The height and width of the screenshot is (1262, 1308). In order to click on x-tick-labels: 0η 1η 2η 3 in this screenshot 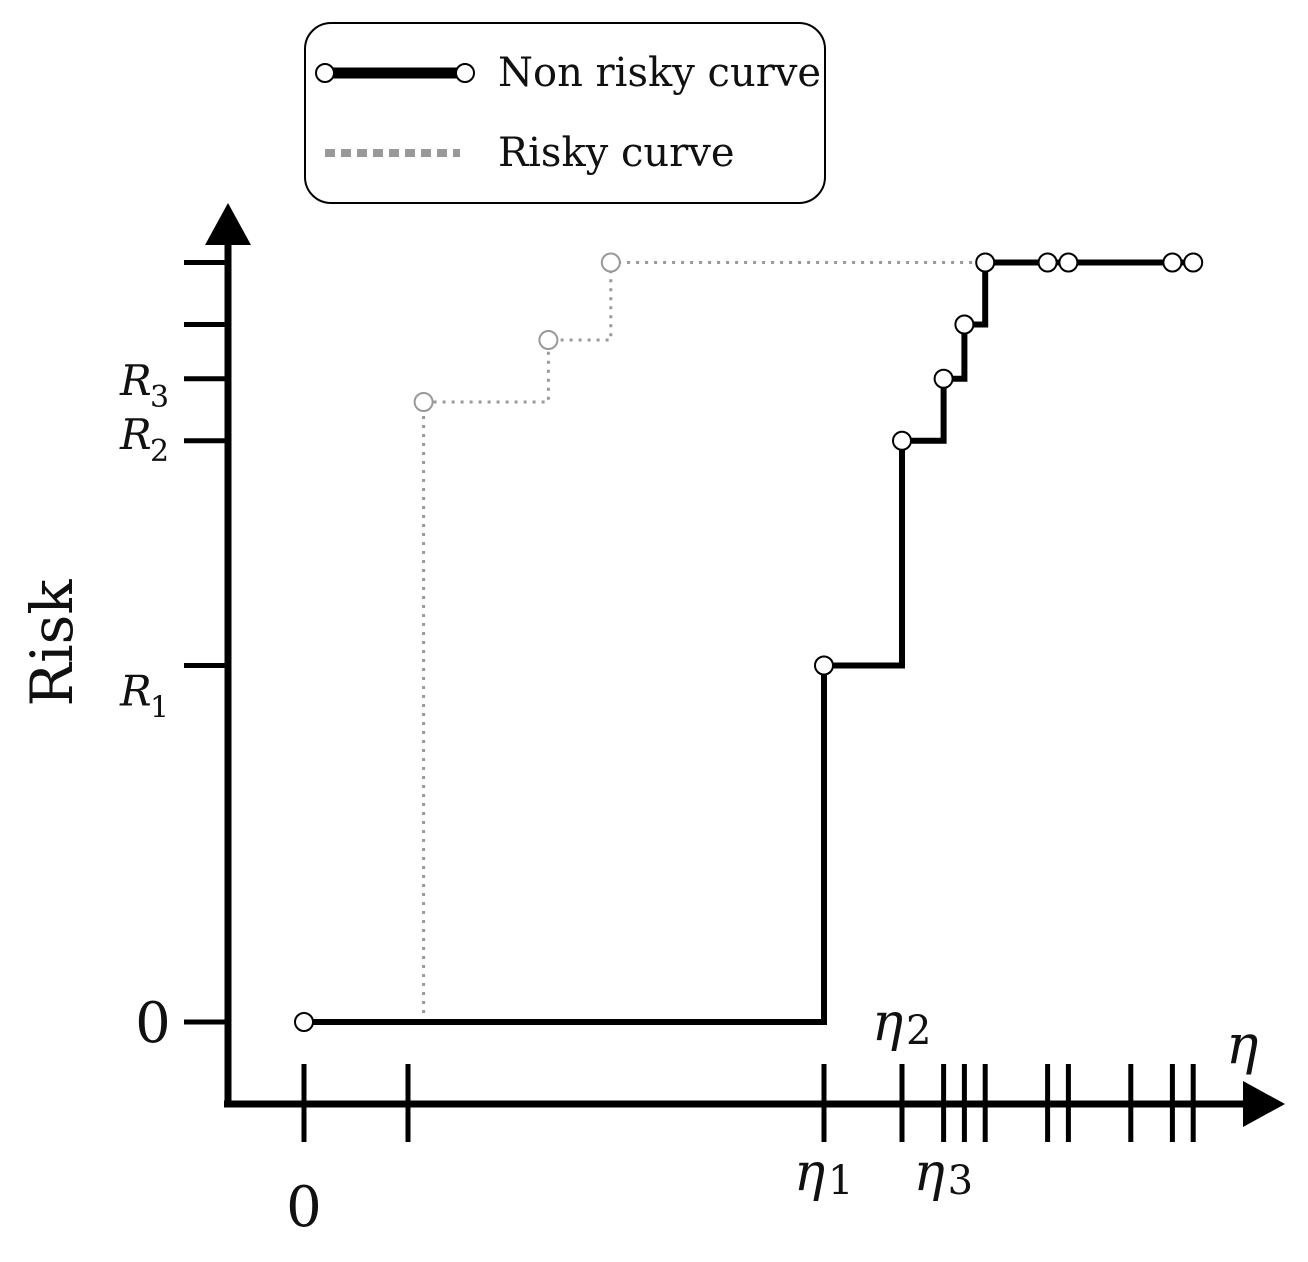, I will do `click(629, 1116)`.